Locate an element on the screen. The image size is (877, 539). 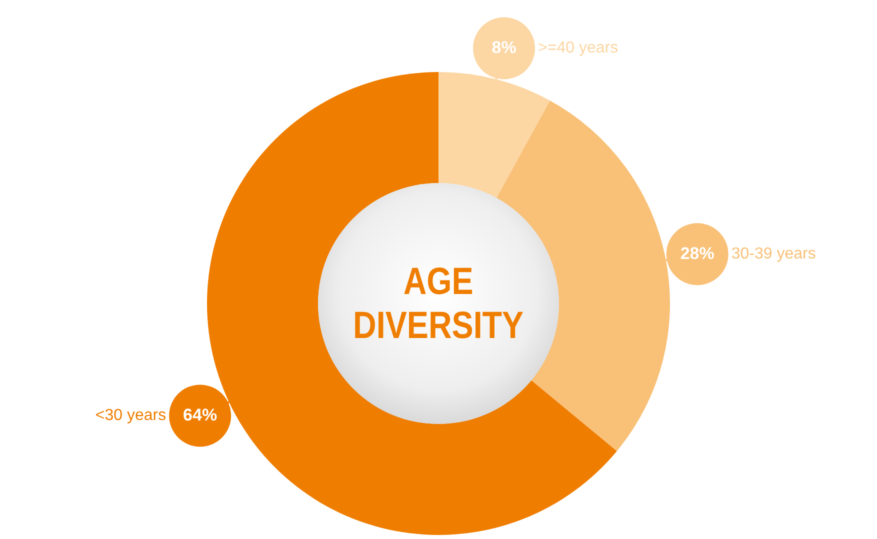
slice-label: <30 years is located at coordinates (130, 415).